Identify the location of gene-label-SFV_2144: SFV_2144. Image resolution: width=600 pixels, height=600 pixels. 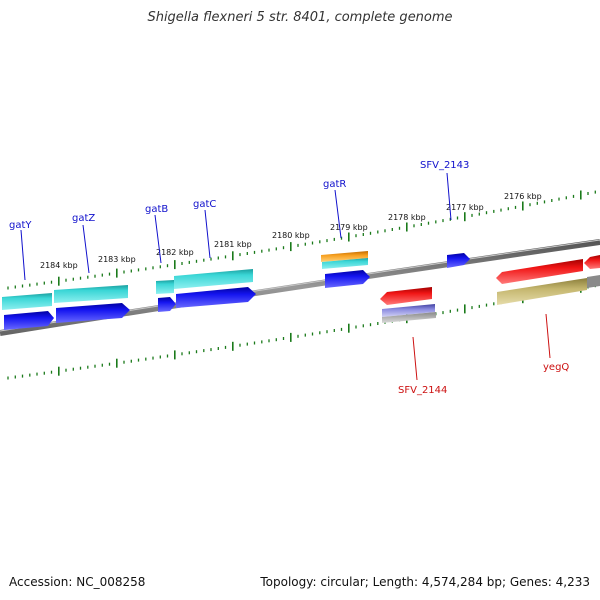
(422, 390).